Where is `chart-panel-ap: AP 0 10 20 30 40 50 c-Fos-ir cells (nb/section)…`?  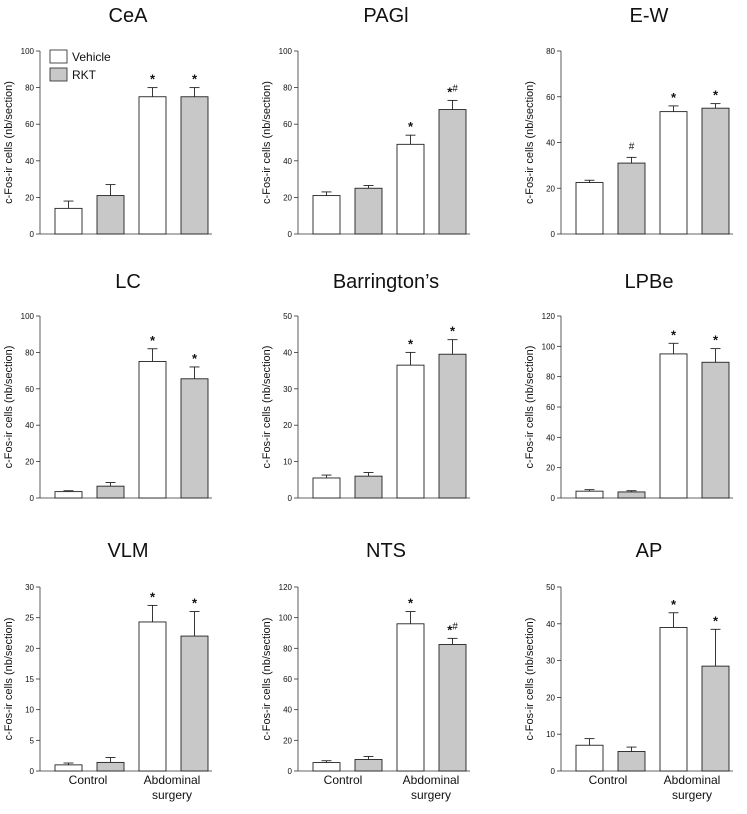 chart-panel-ap: AP 0 10 20 30 40 50 c-Fos-ir cells (nb/section)… is located at coordinates (628, 658).